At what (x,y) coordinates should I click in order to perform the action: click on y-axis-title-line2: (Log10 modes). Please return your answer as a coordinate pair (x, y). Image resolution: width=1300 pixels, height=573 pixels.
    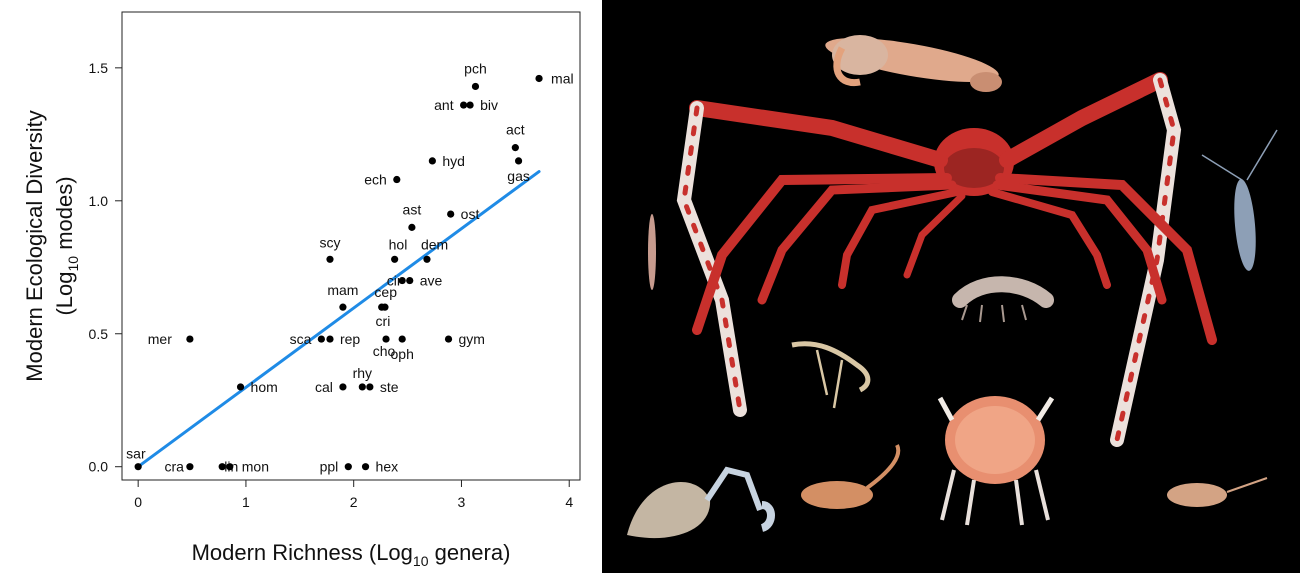
    Looking at the image, I should click on (66, 245).